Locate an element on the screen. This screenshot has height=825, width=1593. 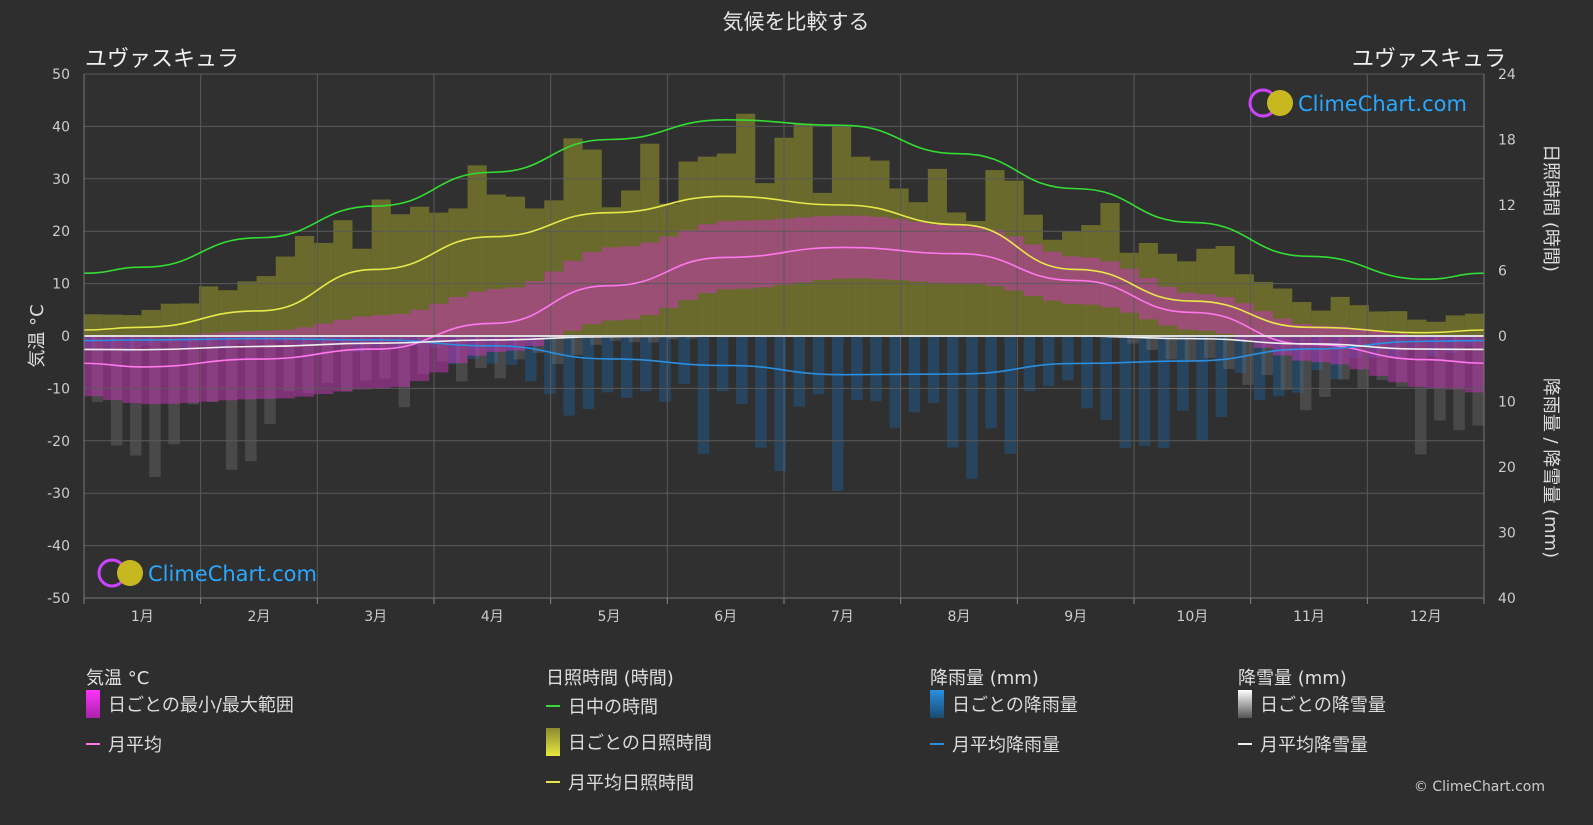
y-right-bottom-tick-label: 30 is located at coordinates (1507, 534).